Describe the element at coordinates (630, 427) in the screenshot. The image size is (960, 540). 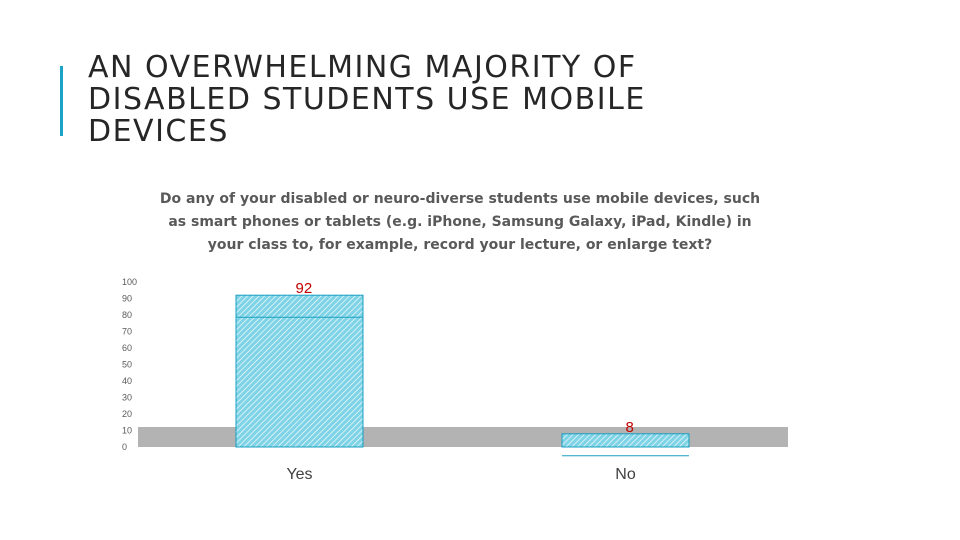
I see `data-label: 8` at that location.